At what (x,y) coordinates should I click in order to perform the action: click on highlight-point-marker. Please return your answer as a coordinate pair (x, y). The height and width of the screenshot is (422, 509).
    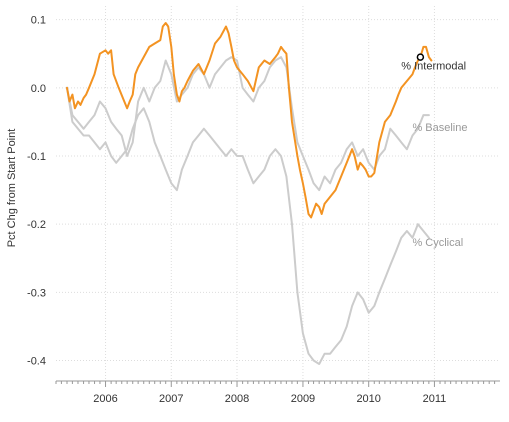
    Looking at the image, I should click on (420, 57).